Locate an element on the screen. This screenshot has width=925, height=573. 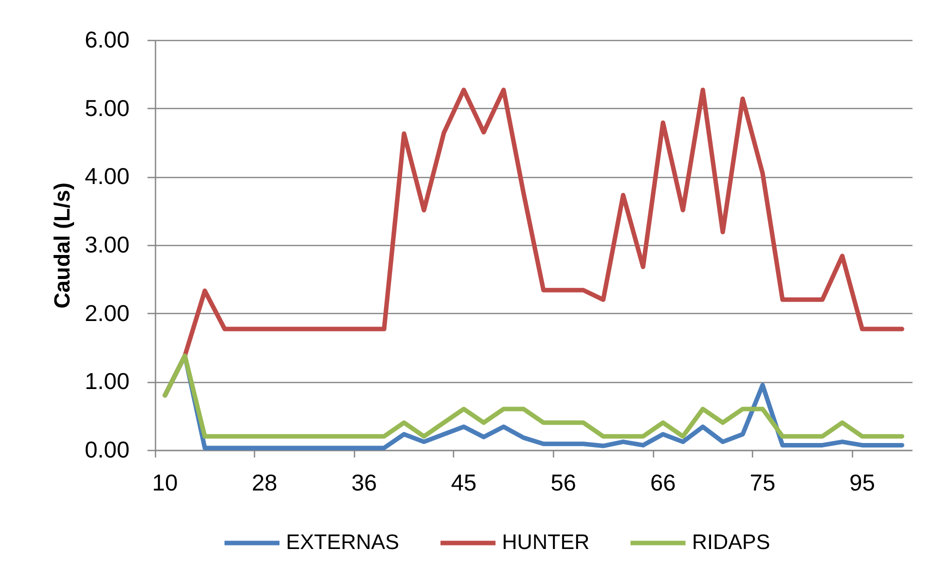
x-tick-label: 66 is located at coordinates (663, 483).